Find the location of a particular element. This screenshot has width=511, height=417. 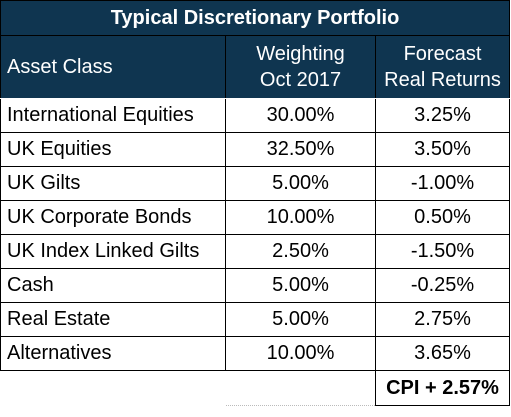

table-row: UK Index Linked Gilts 2.50% -1.50% is located at coordinates (255, 251).